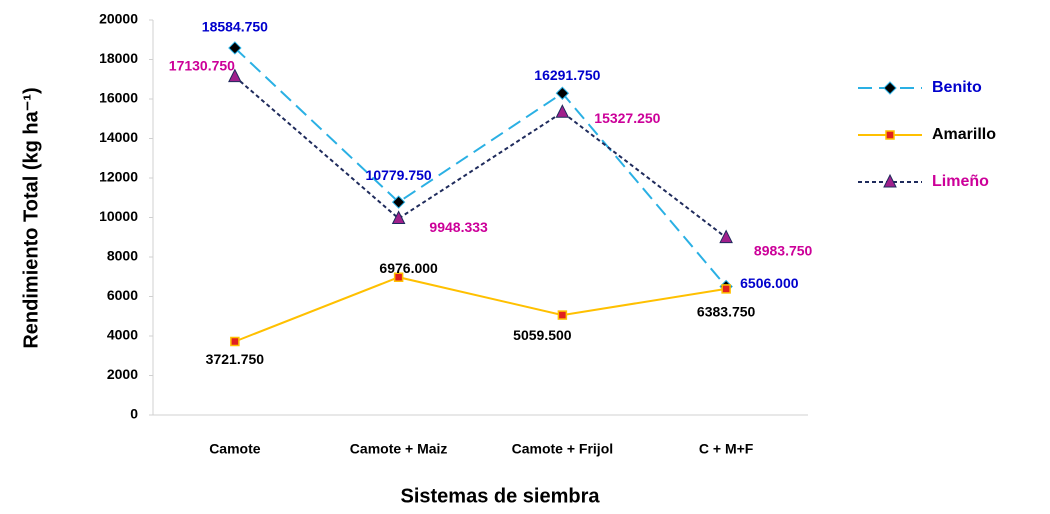  I want to click on data-label: 6976.000, so click(408, 268).